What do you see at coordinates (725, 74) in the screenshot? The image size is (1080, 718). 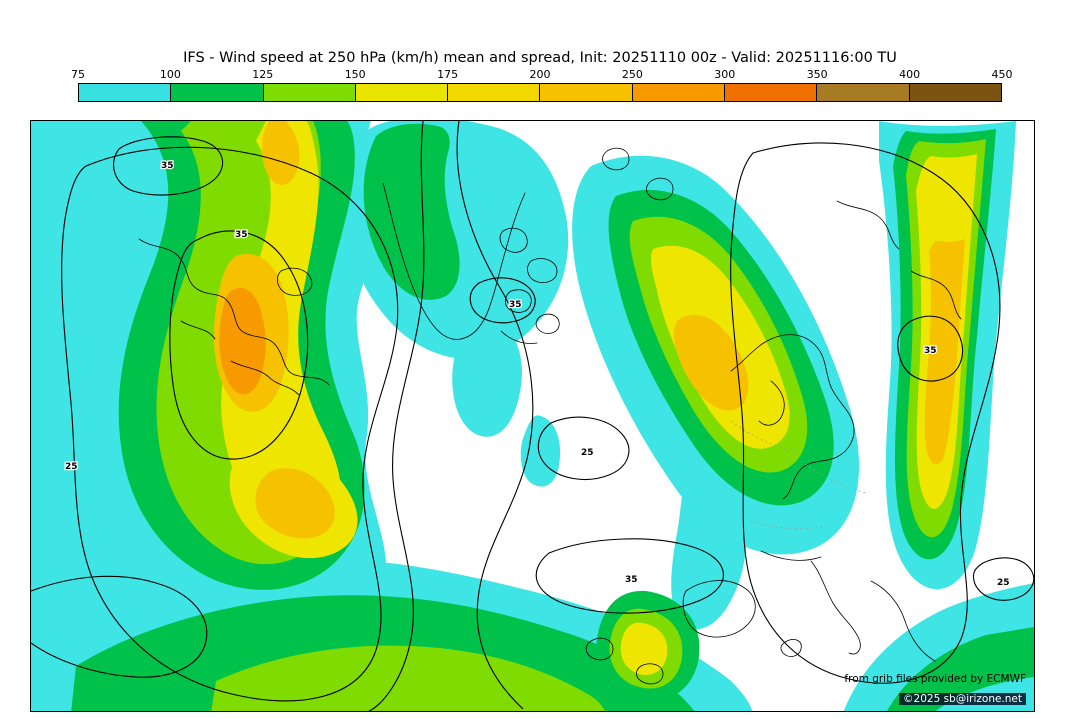 I see `colorbar-tick-label: 300` at bounding box center [725, 74].